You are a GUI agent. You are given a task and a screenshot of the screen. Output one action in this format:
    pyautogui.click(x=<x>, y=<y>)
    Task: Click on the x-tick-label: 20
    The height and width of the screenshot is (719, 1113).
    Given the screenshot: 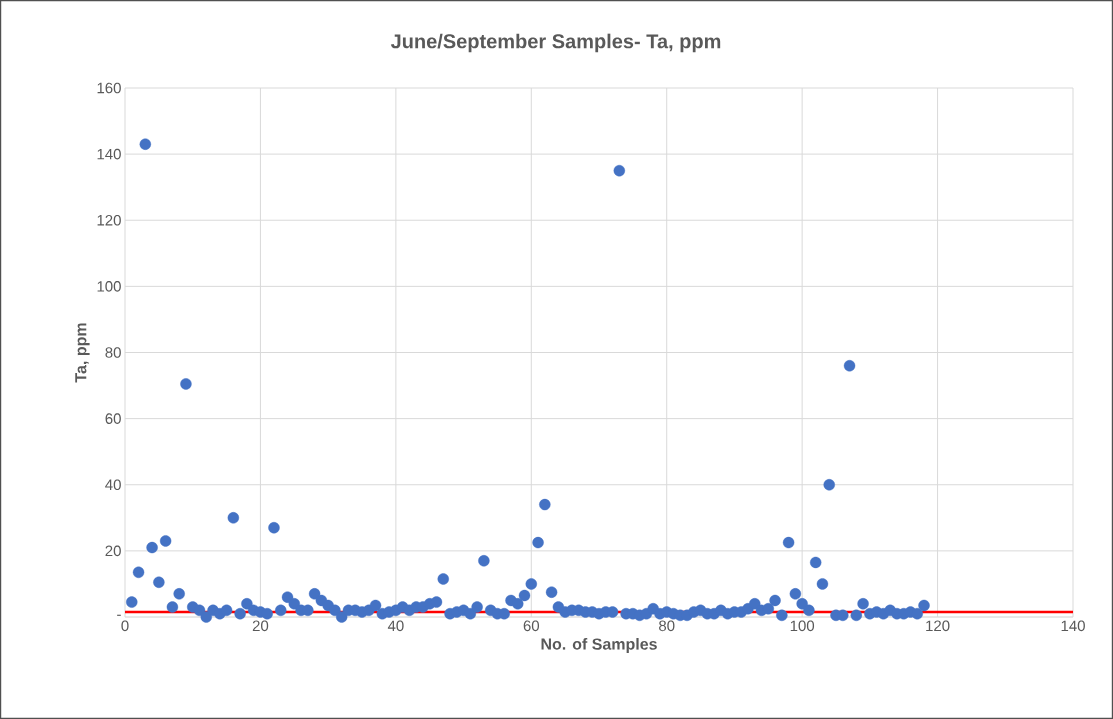 What is the action you would take?
    pyautogui.click(x=260, y=626)
    